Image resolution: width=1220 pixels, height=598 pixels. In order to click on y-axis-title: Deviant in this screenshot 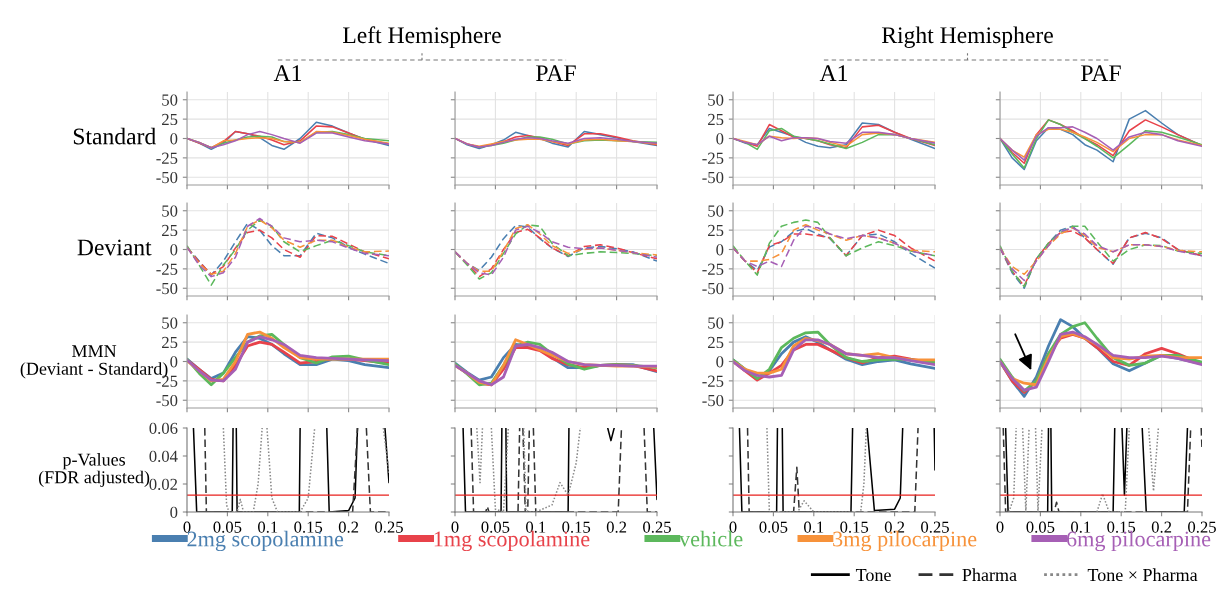, I will do `click(114, 247)`.